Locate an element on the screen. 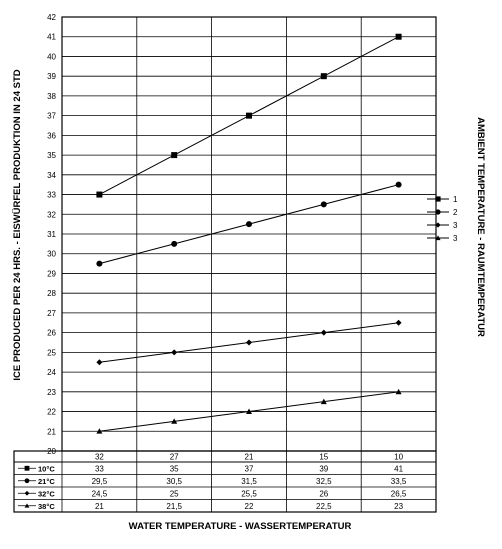 The height and width of the screenshot is (549, 502). y-tick-label: 40 is located at coordinates (51, 56).